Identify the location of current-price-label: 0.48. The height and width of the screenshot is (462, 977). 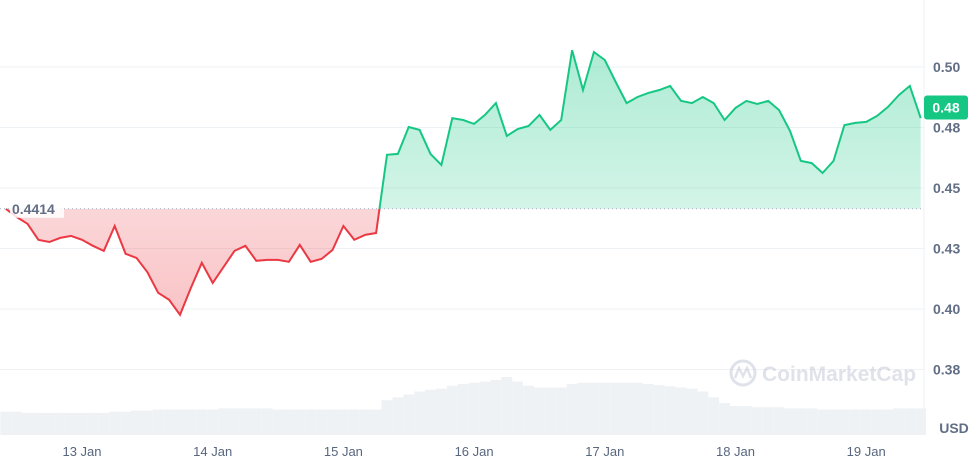
(945, 108).